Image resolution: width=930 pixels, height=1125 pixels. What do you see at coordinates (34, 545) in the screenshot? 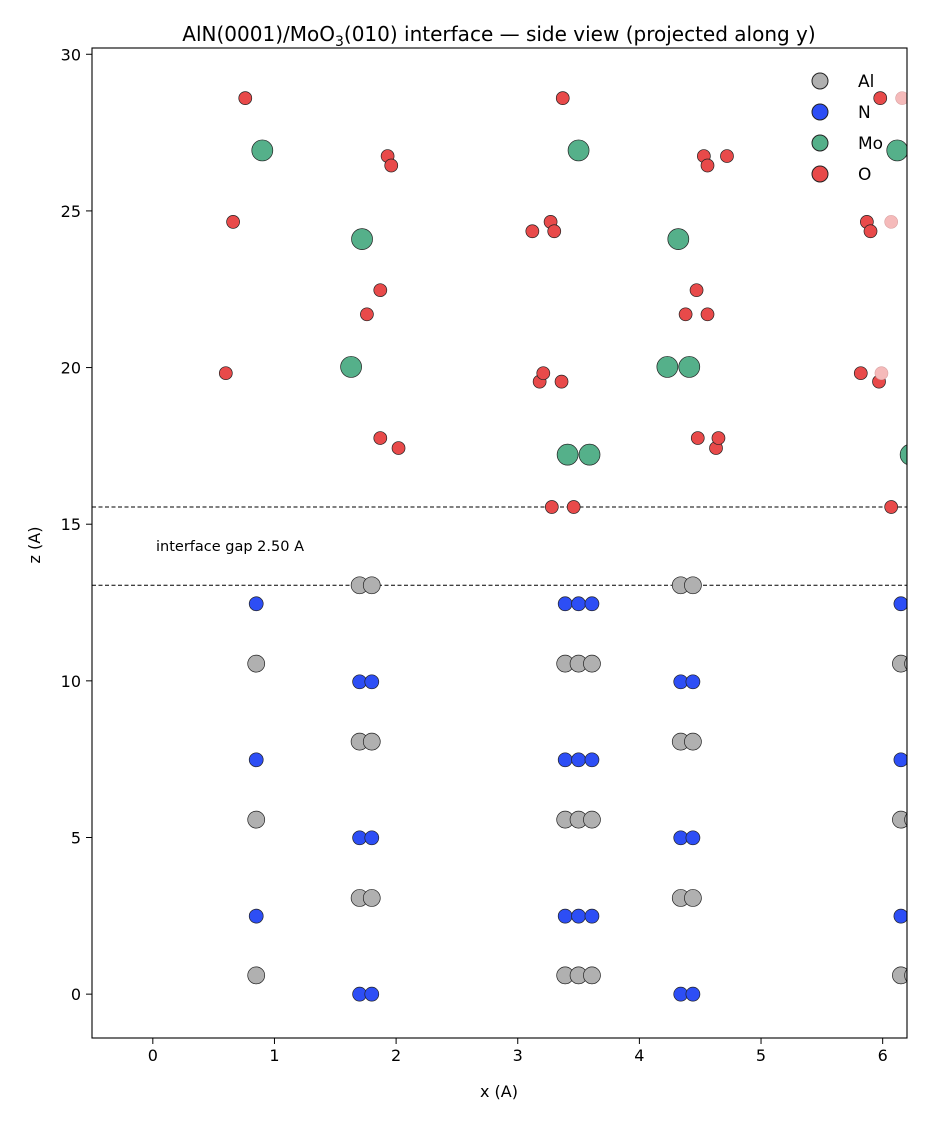
I see `y-axis-label: z (A)` at bounding box center [34, 545].